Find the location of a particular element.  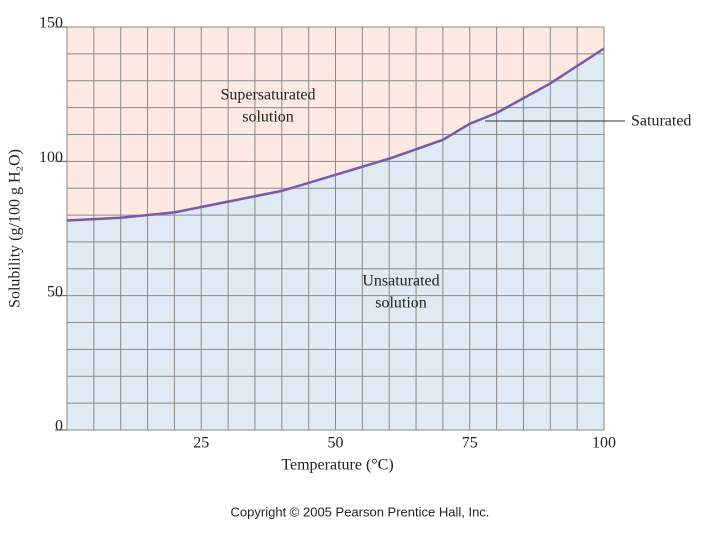

x-tick-label: 75 is located at coordinates (470, 443).